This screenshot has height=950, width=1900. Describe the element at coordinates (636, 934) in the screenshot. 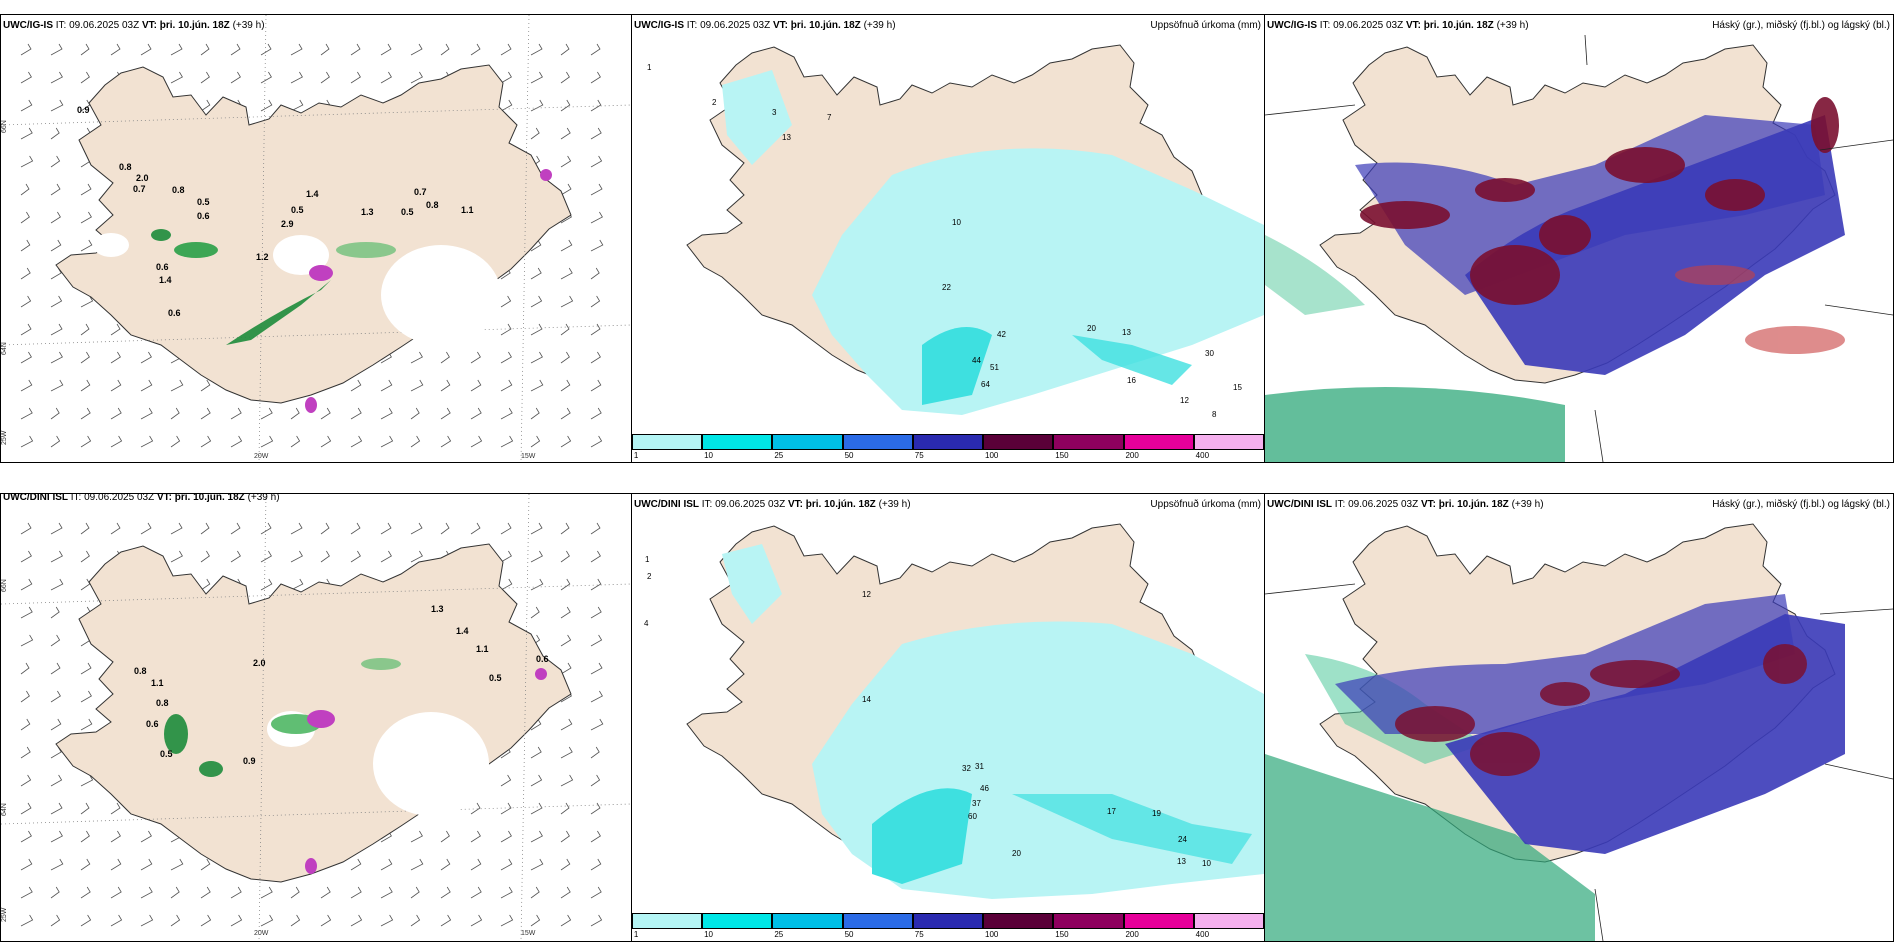

I see `colorbar-level-label: 1` at that location.